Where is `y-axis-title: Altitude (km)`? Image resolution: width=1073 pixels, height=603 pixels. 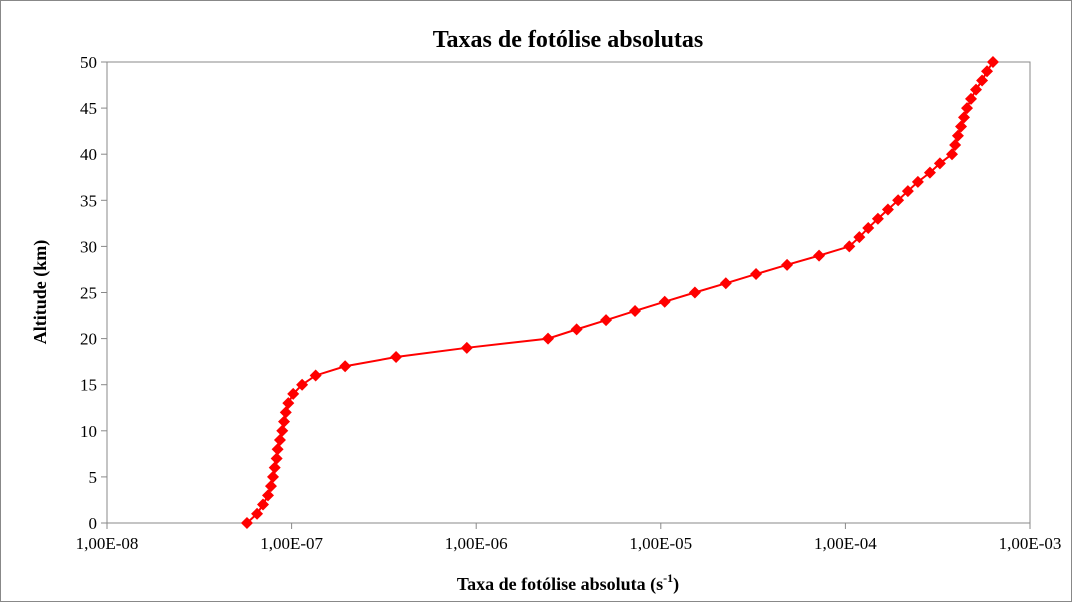 y-axis-title: Altitude (km) is located at coordinates (40, 292).